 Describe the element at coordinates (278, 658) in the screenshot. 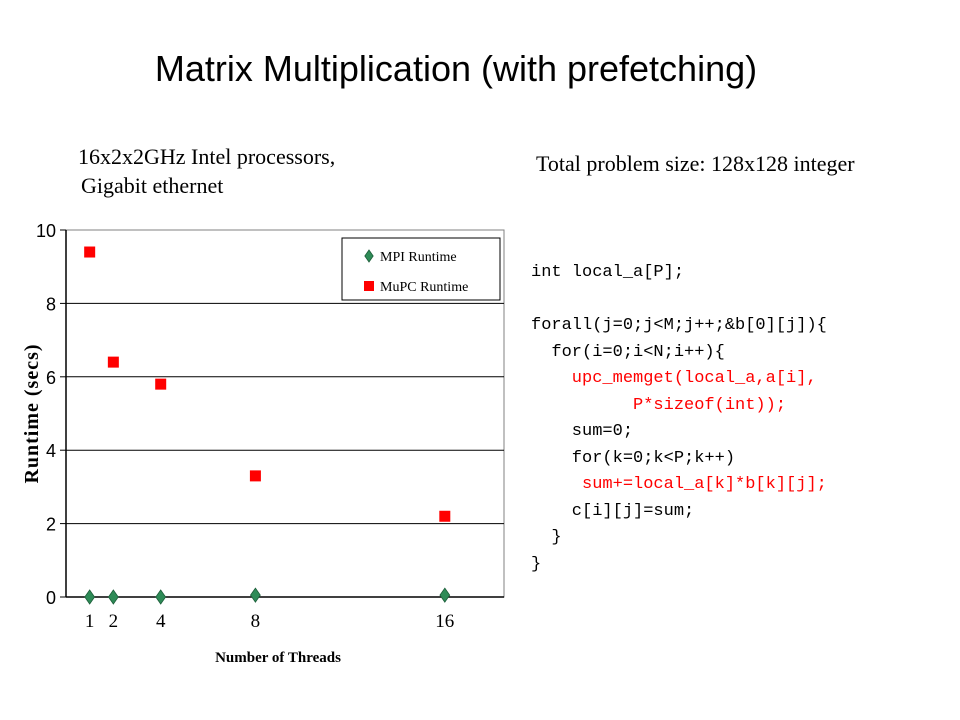

I see `x-axis-label: Number of Threads` at that location.